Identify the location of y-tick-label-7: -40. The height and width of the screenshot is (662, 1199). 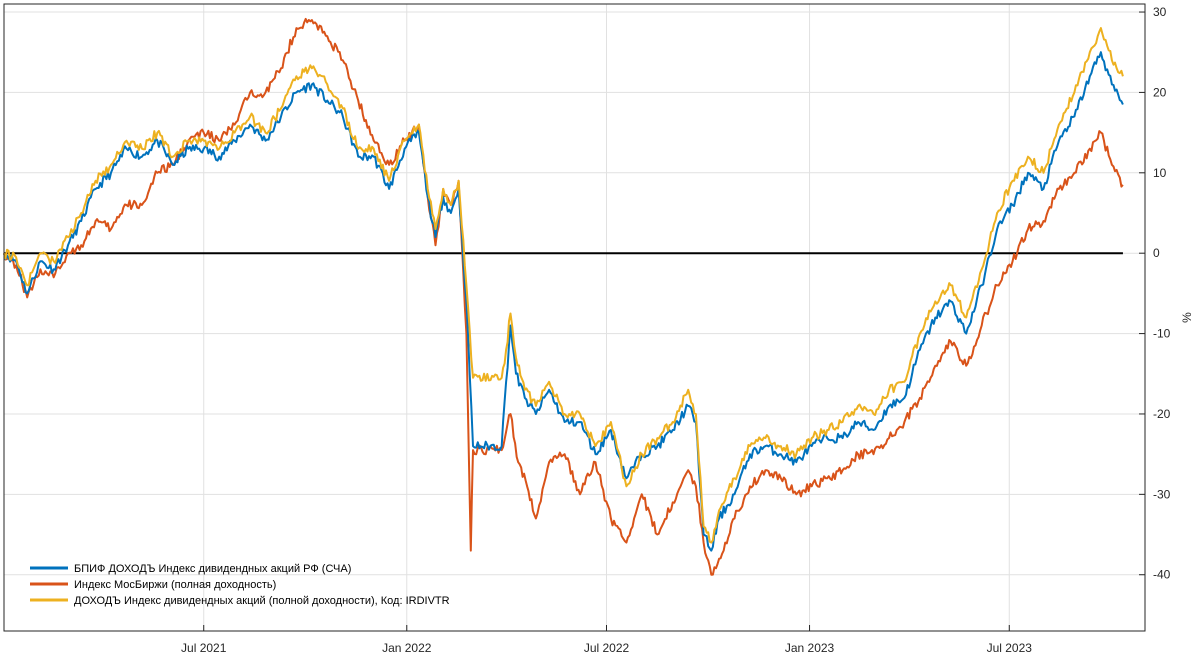
(1162, 575).